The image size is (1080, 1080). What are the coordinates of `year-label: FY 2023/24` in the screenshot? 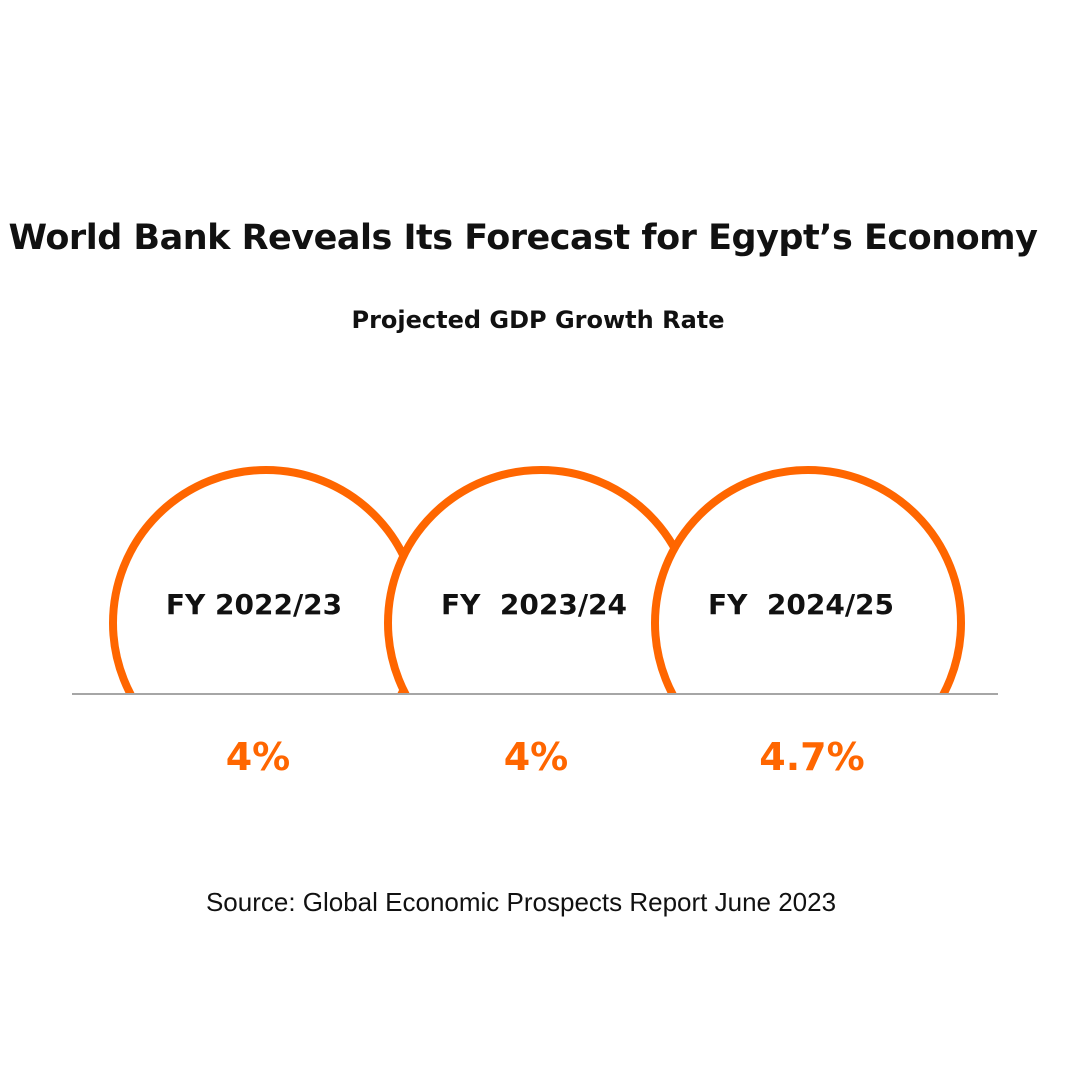 It's located at (534, 604).